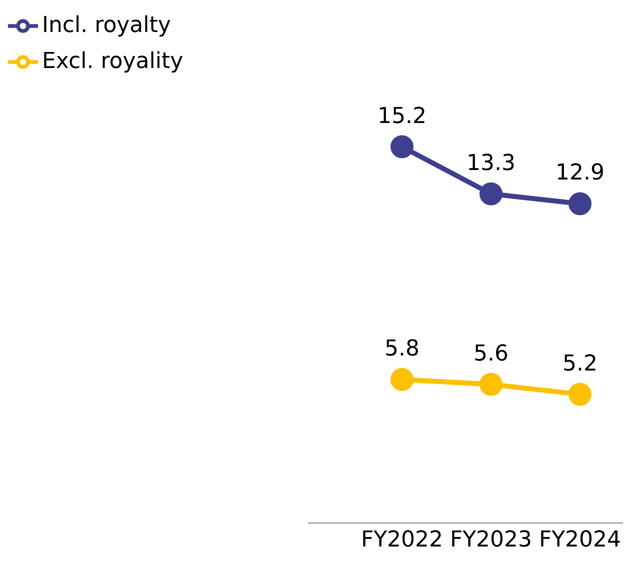  What do you see at coordinates (580, 173) in the screenshot?
I see `data-label: 12.9` at bounding box center [580, 173].